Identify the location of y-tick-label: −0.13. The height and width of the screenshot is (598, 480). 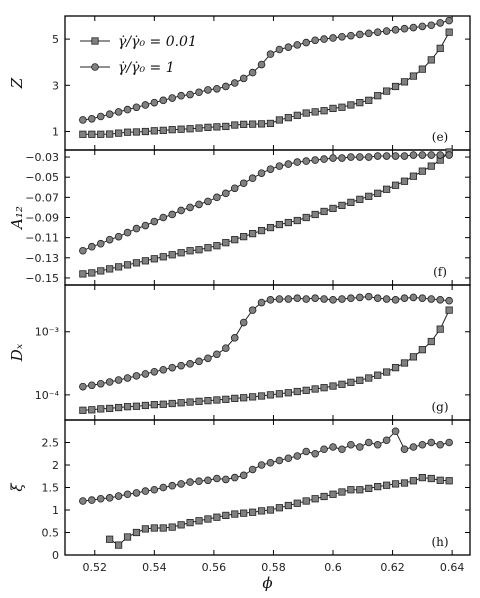
(42, 258).